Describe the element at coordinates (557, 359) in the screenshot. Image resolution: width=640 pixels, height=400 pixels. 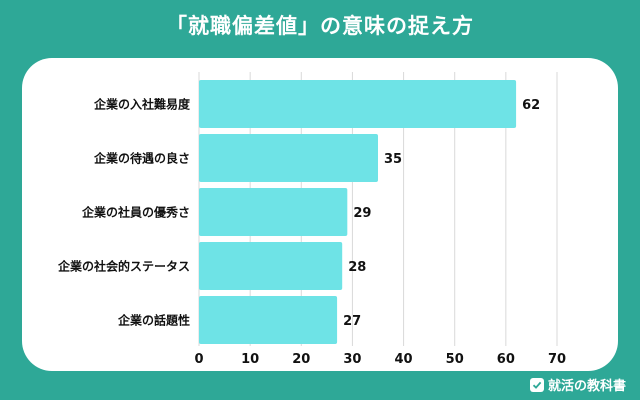
I see `x-tick-label: 70` at that location.